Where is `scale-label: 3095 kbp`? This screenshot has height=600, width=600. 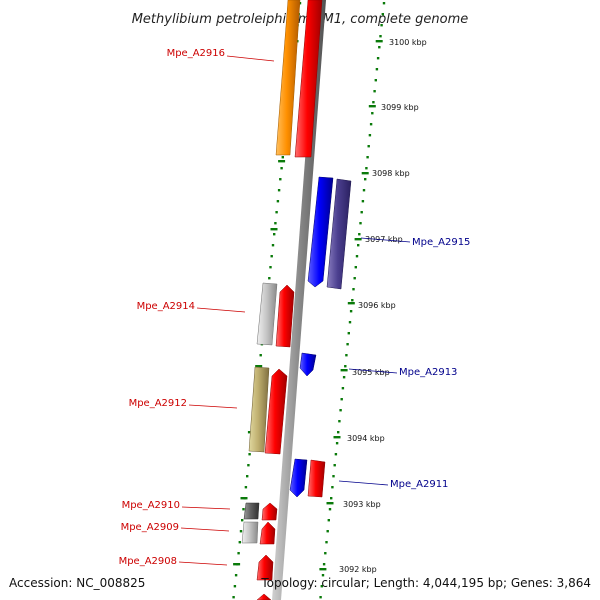 scale-label: 3095 kbp is located at coordinates (371, 372).